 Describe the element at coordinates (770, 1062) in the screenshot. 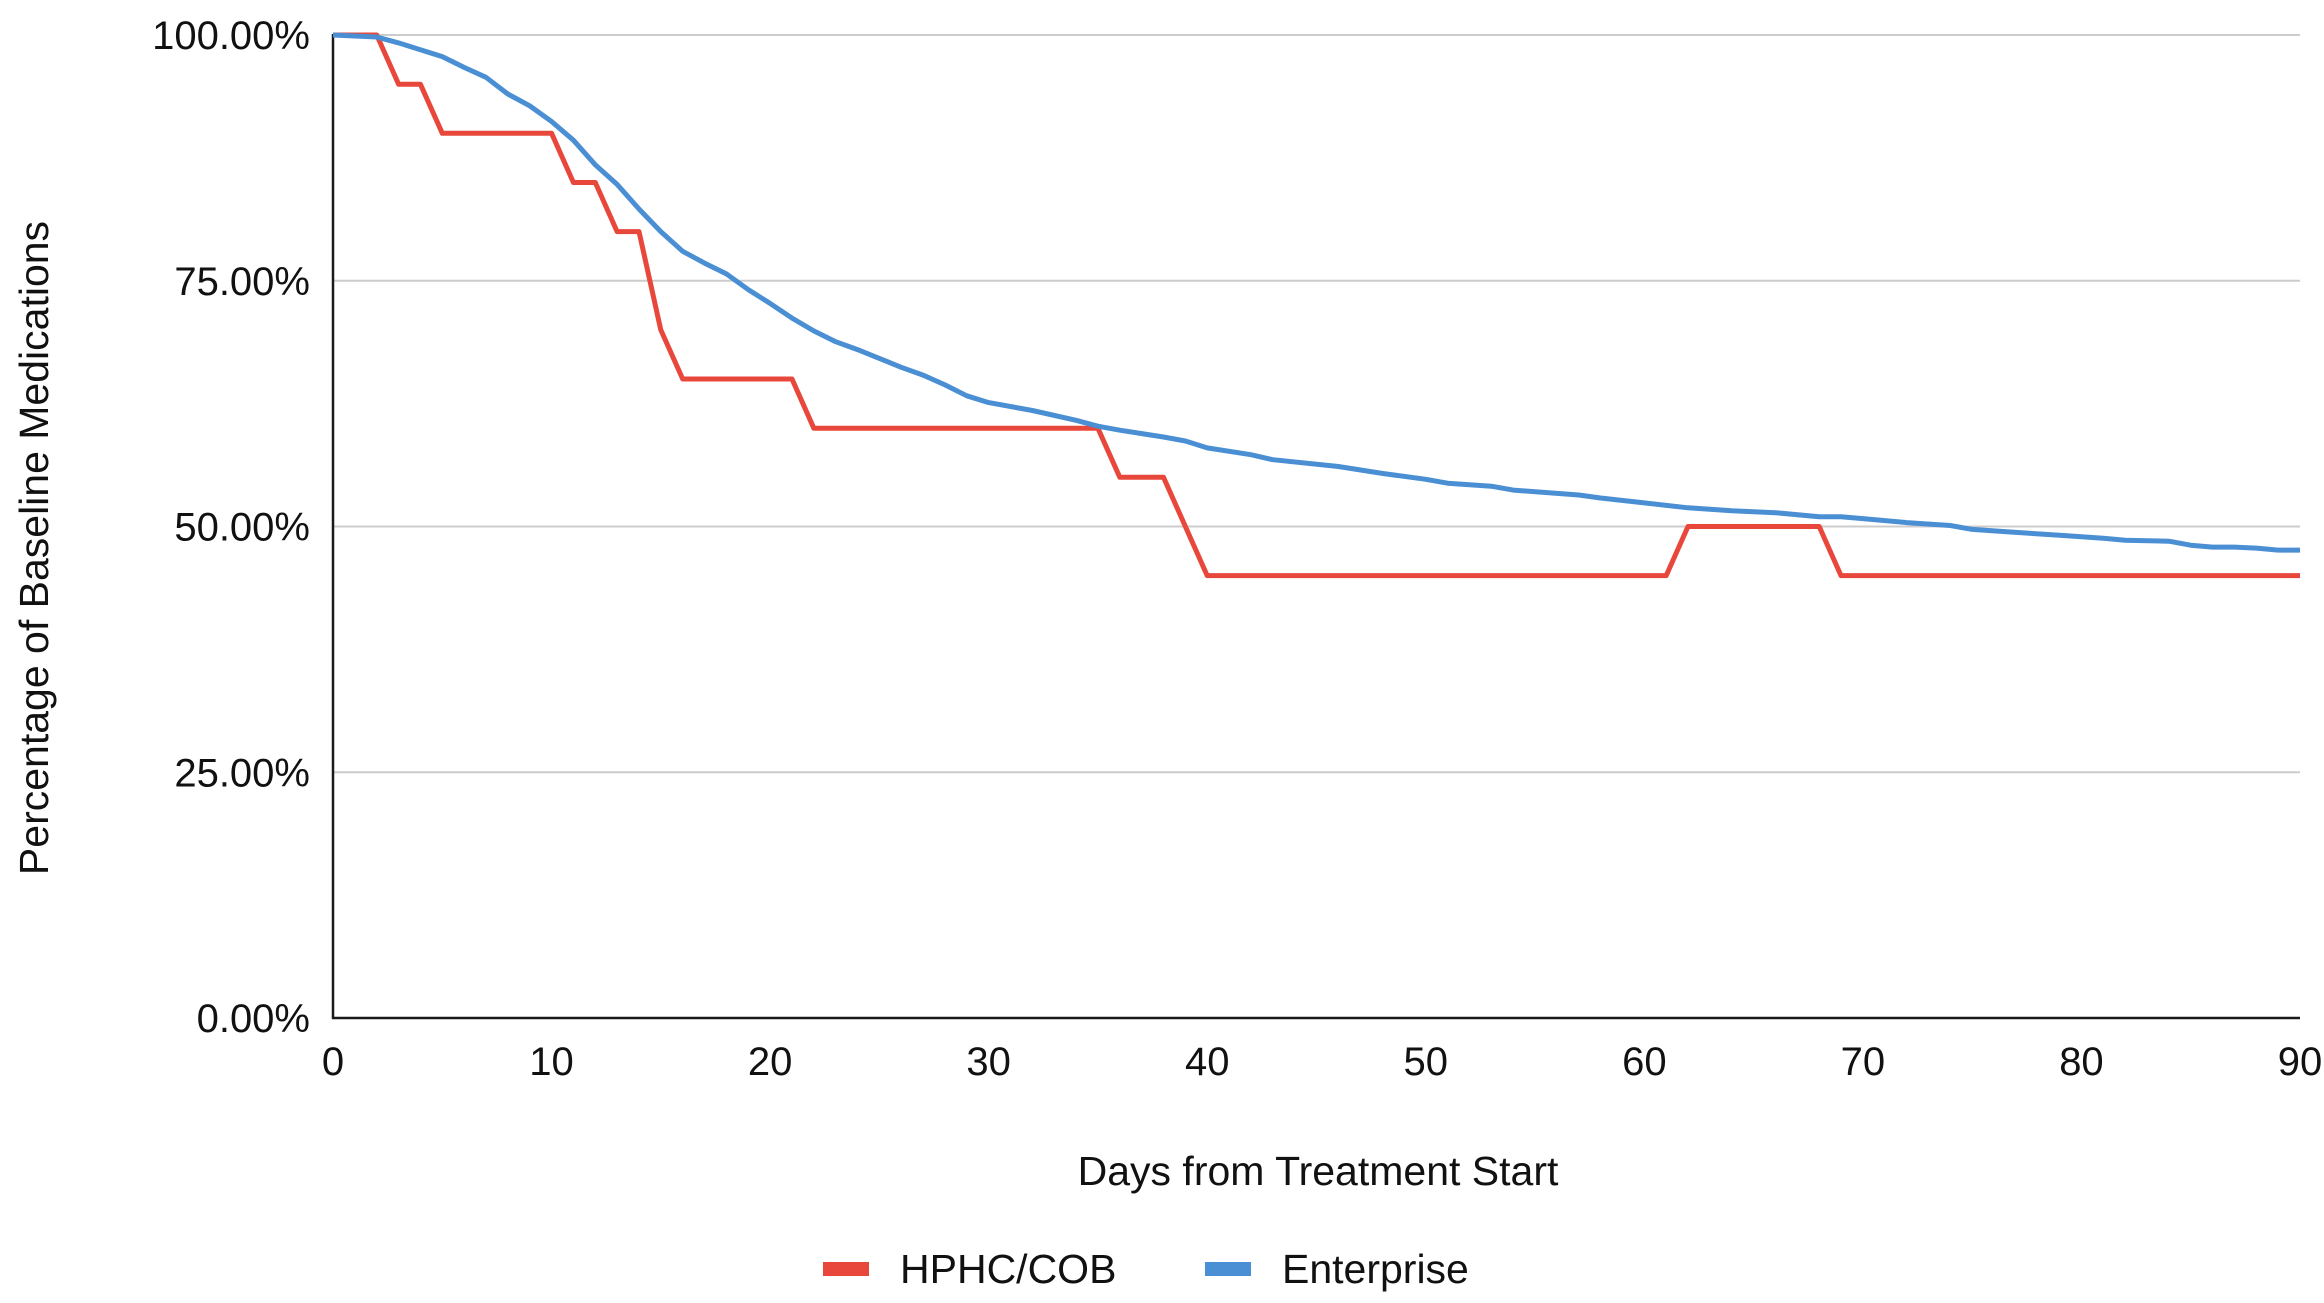

I see `x-tick-label: 20` at that location.